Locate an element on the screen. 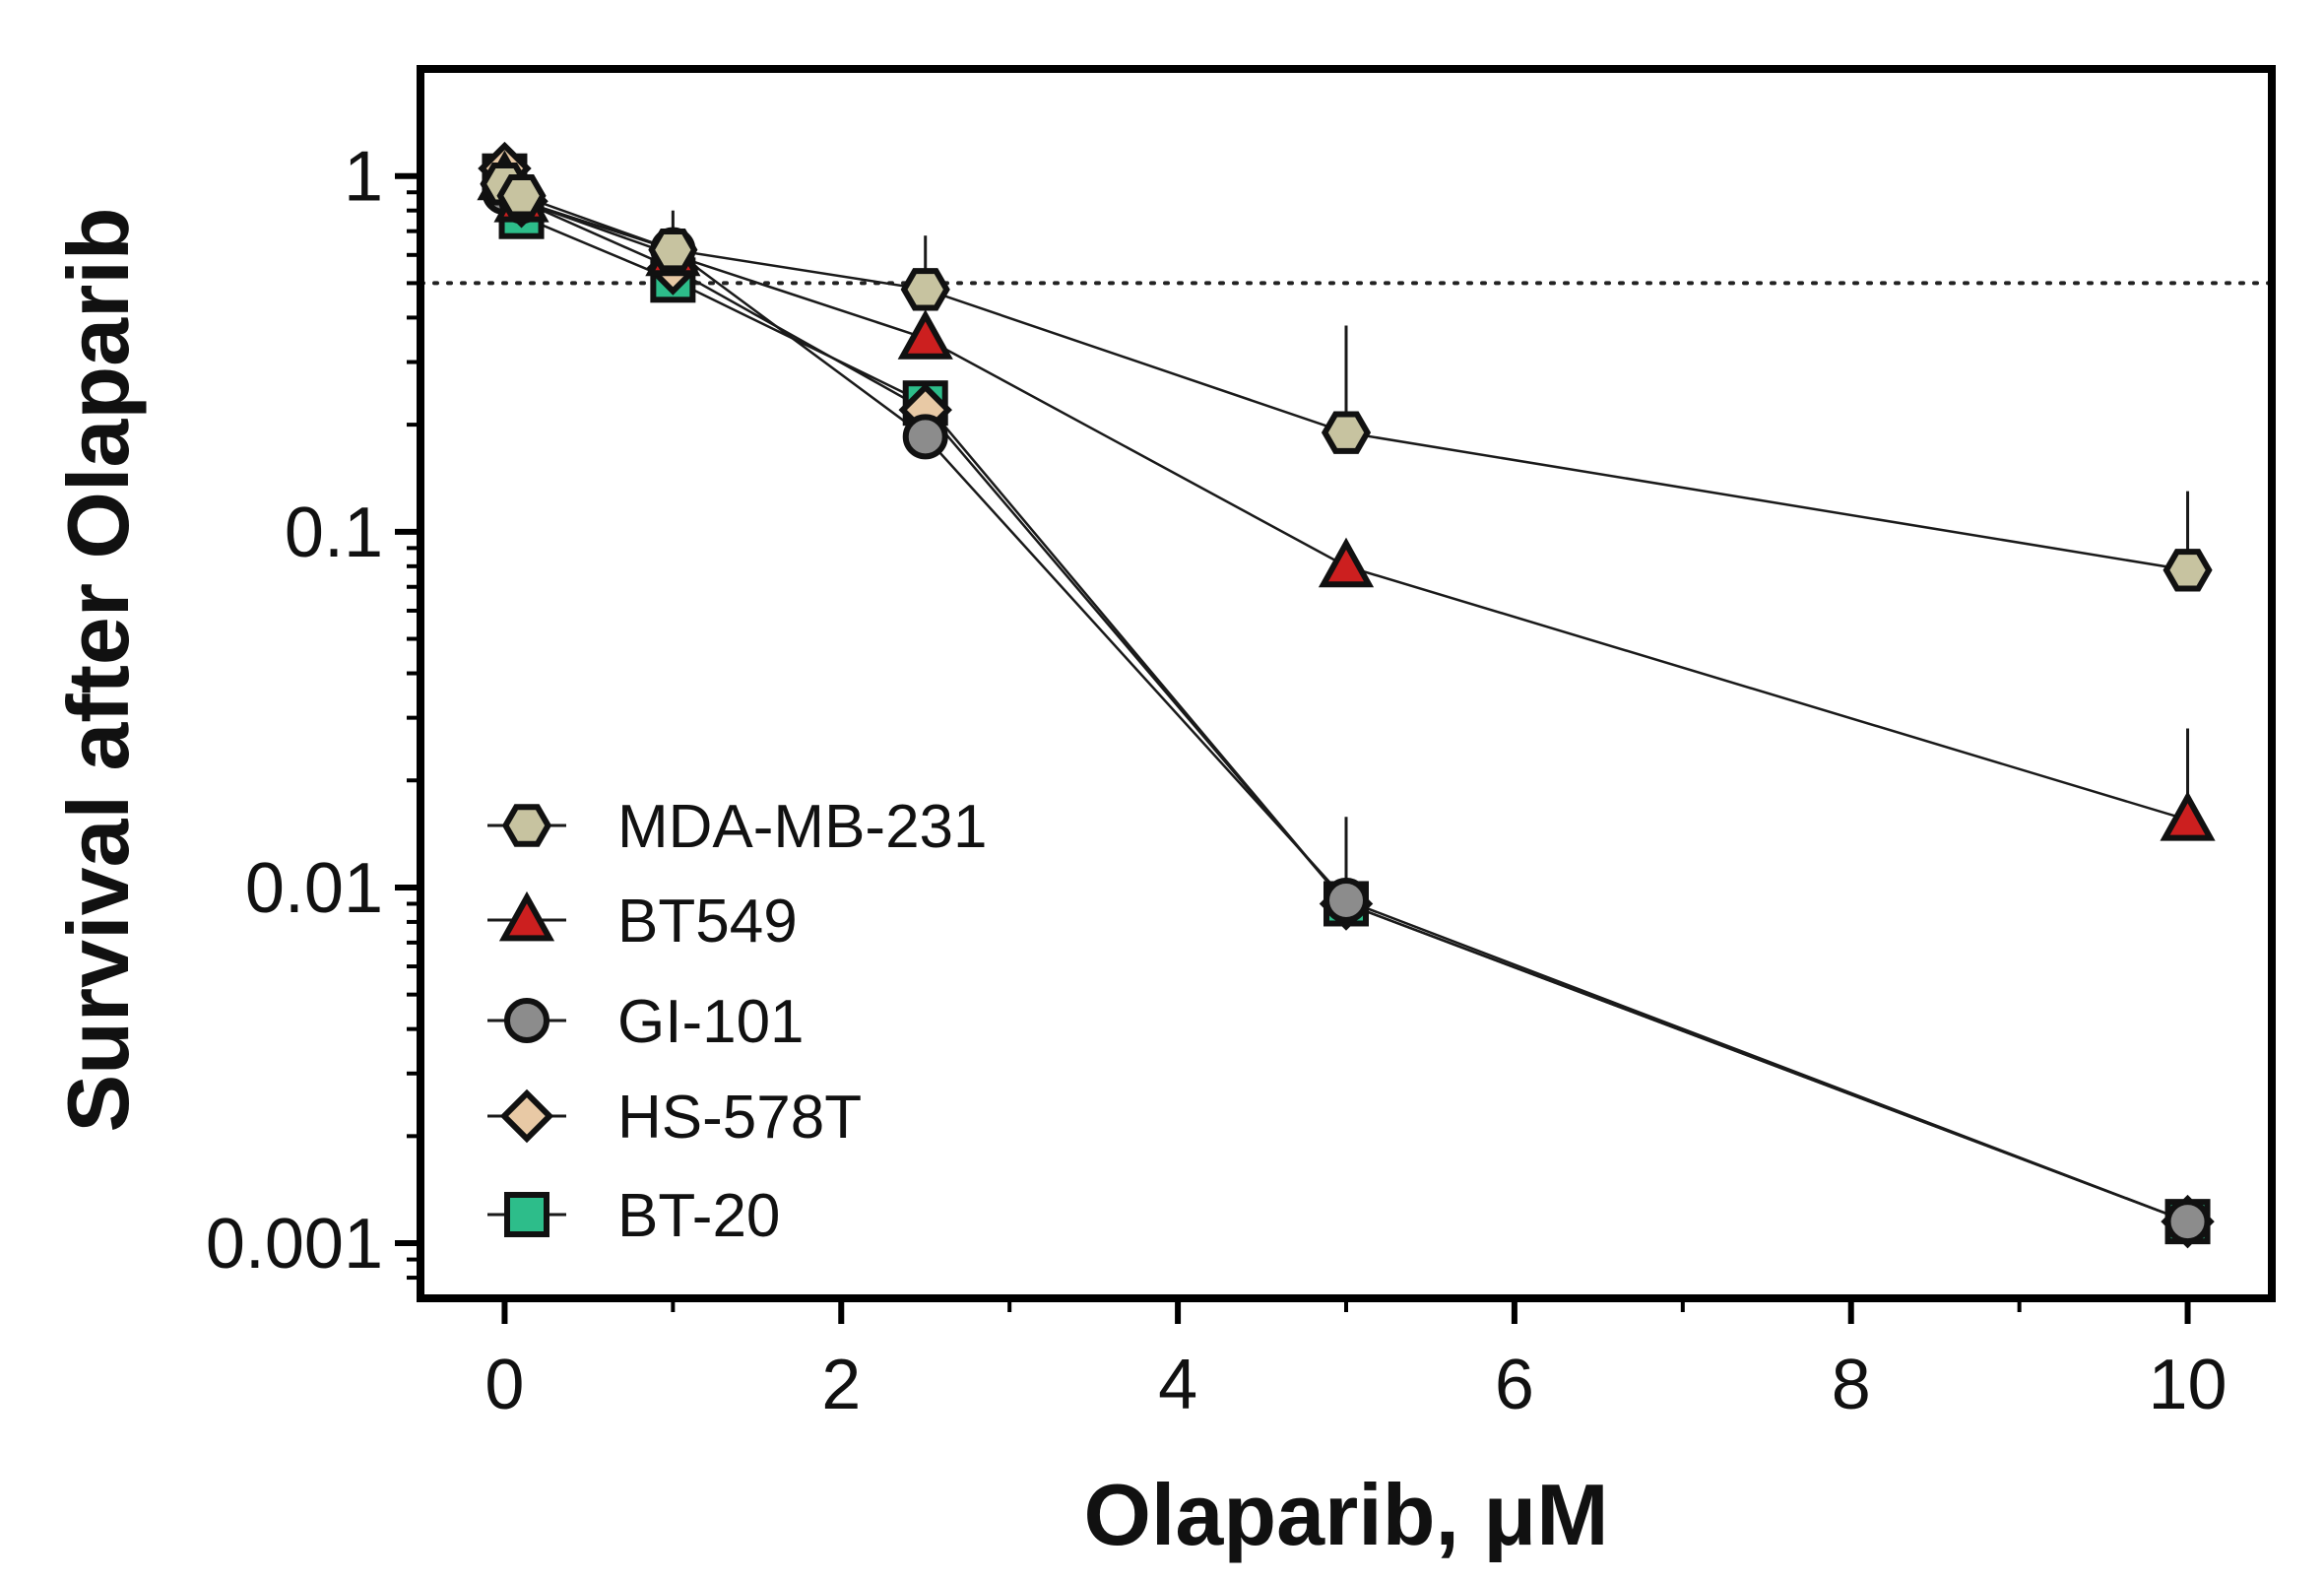 The height and width of the screenshot is (1582, 2324). y-tick-label: 0.1 is located at coordinates (334, 533).